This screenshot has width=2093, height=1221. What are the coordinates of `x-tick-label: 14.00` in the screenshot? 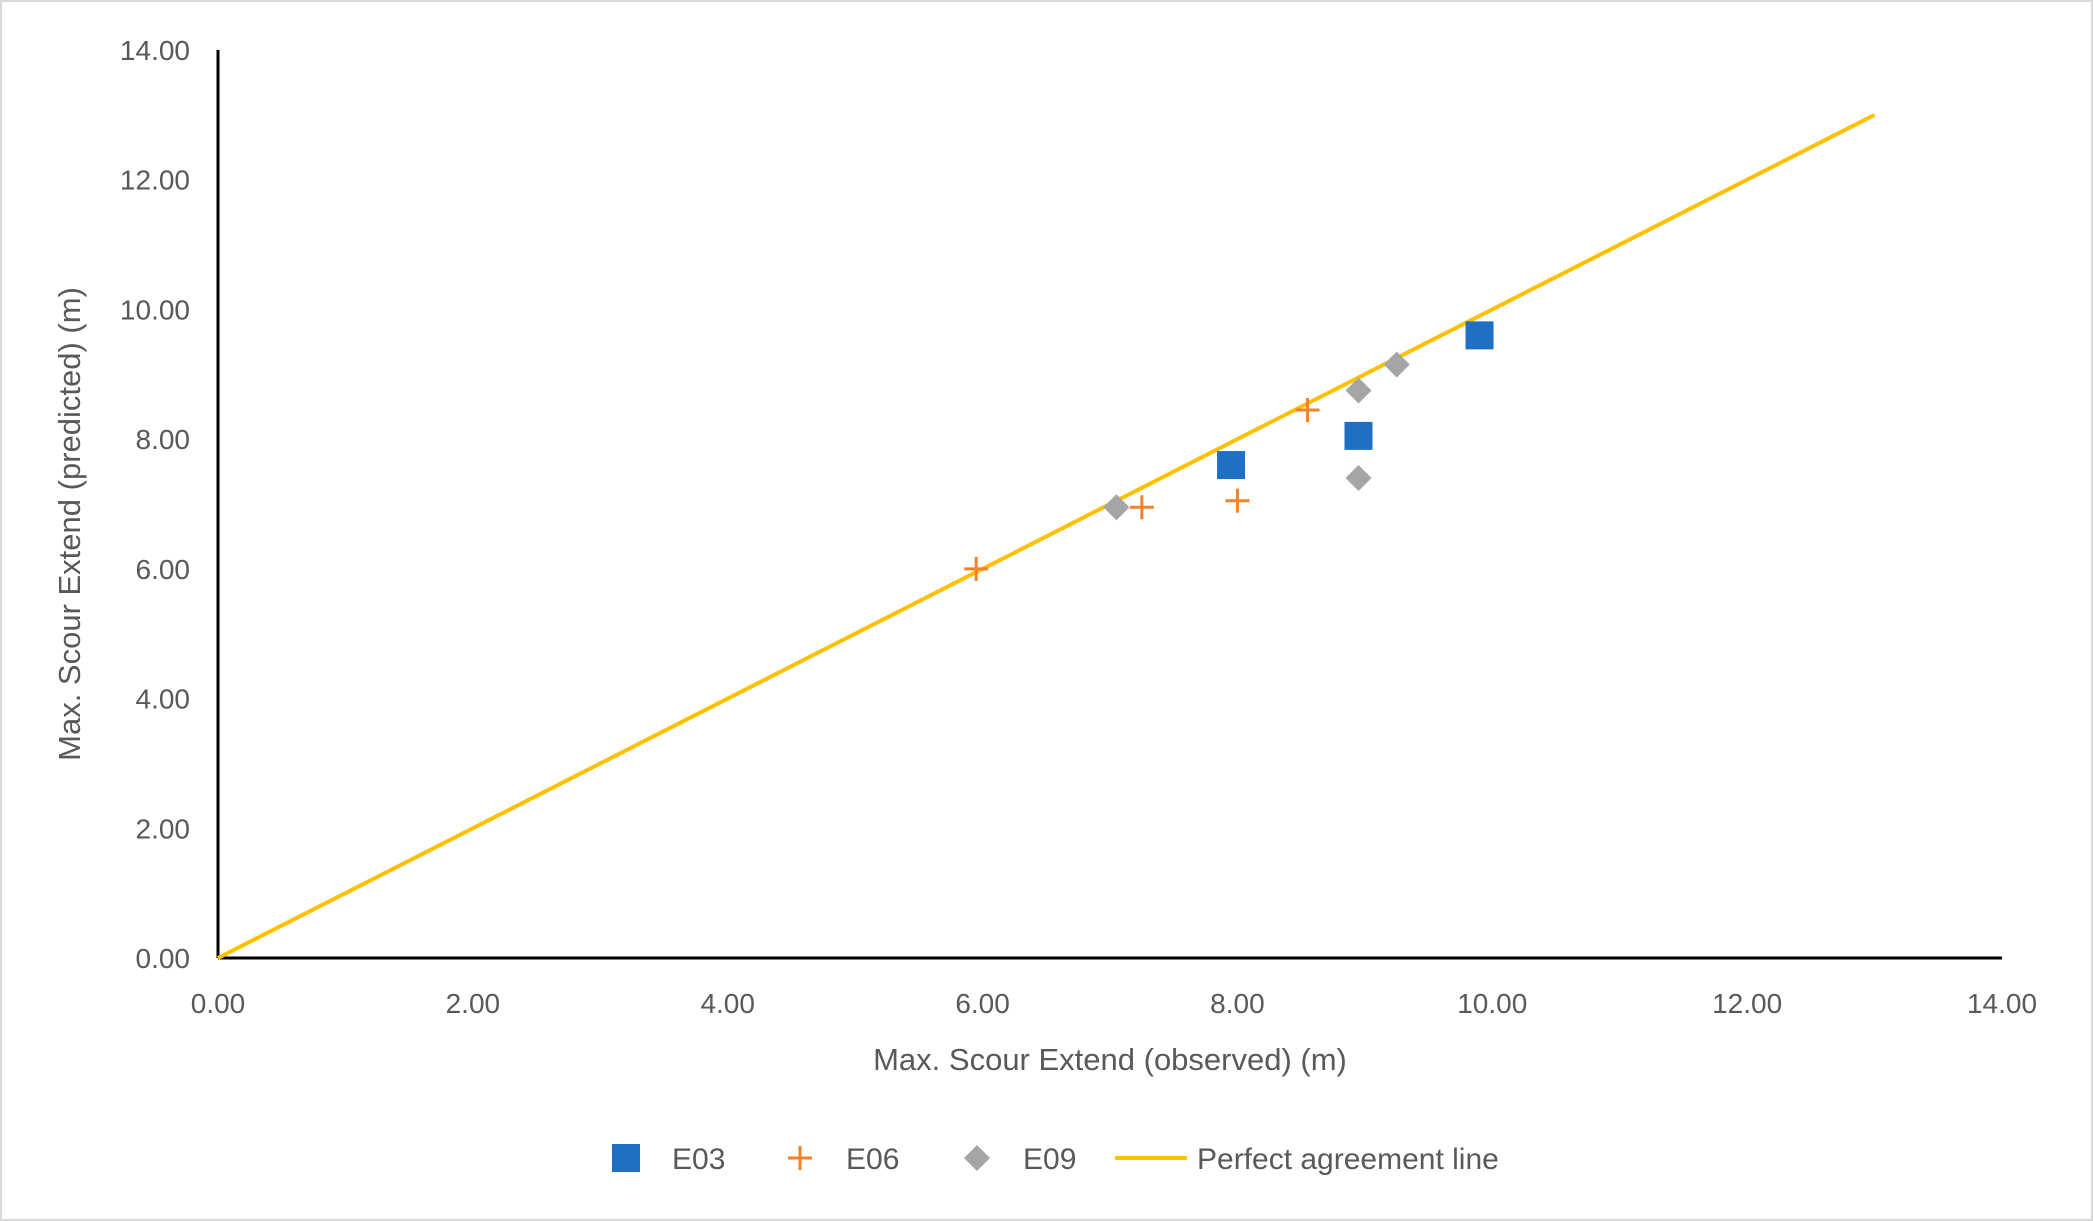 It's located at (2002, 1003).